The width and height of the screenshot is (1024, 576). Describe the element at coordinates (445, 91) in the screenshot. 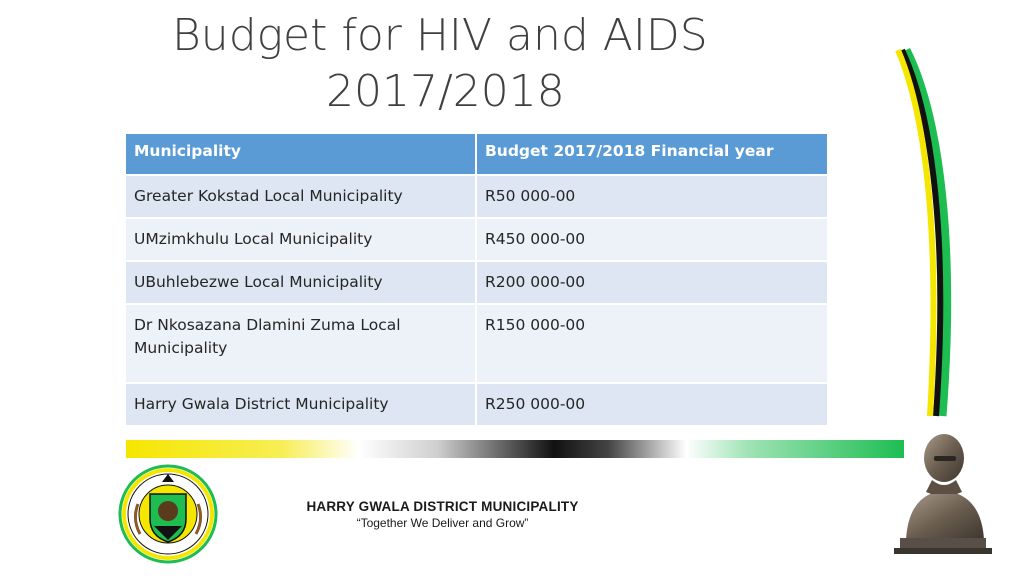

I see `title-line-2: 2017/2018` at that location.